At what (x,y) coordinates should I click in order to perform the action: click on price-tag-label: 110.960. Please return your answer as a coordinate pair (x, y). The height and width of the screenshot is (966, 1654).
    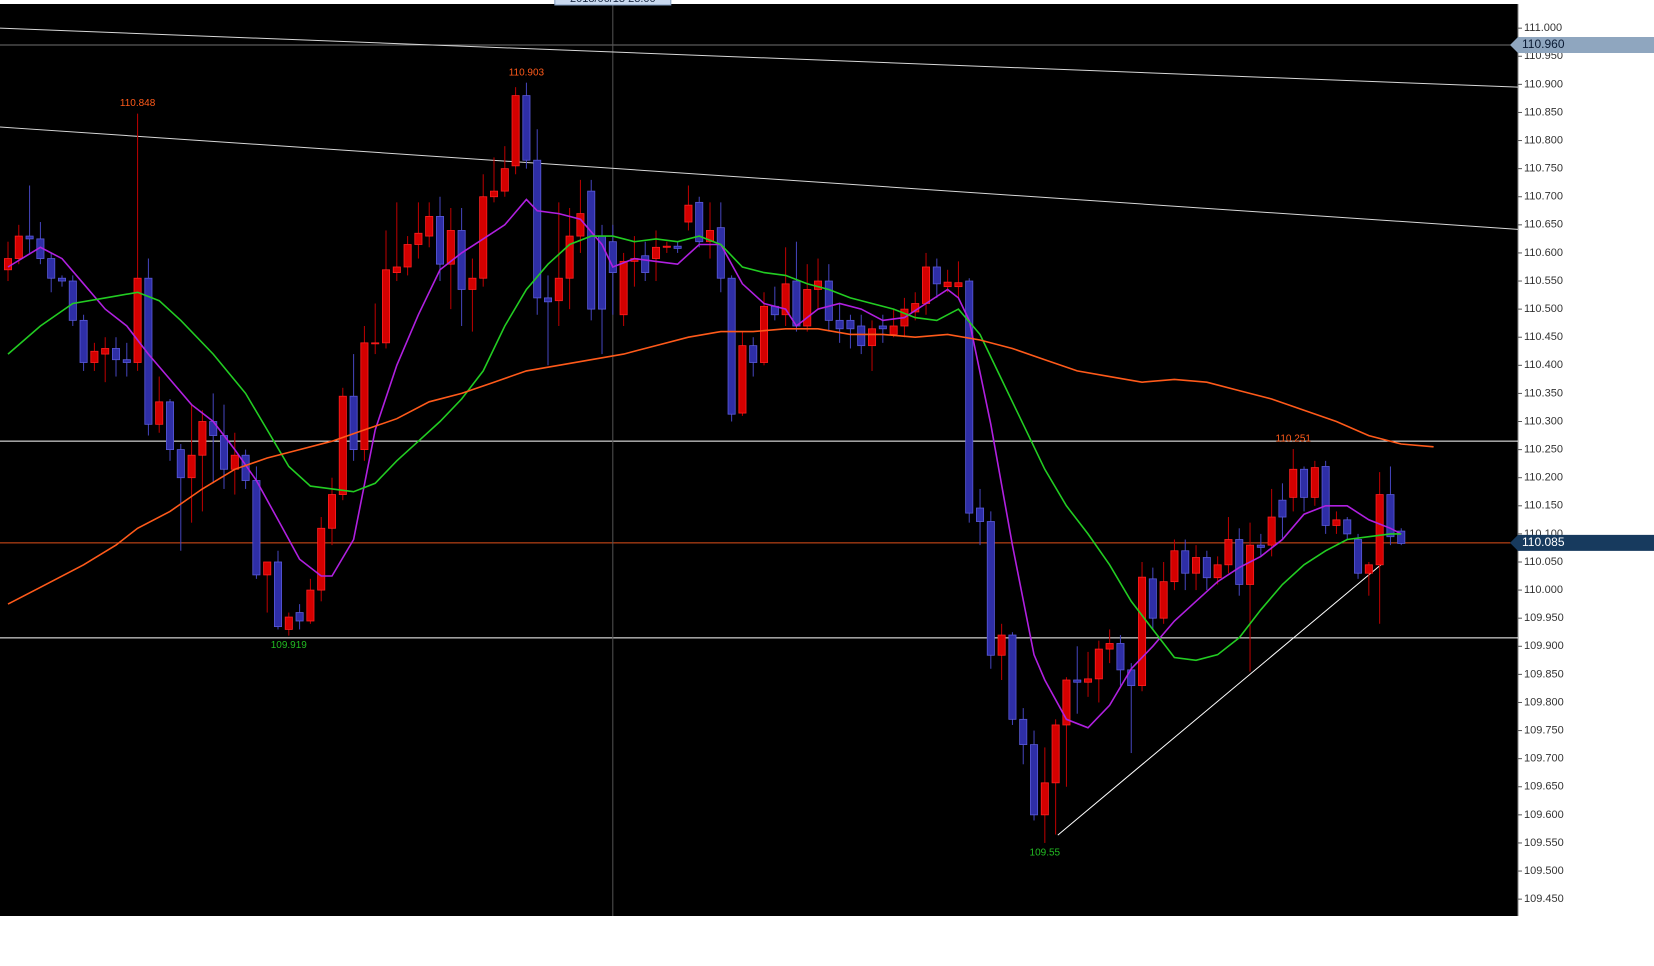
    Looking at the image, I should click on (1543, 44).